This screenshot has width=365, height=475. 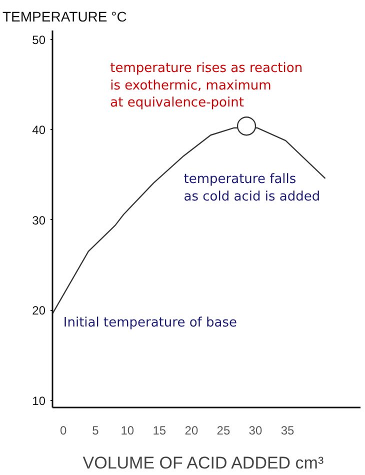 I want to click on x-tick-label: 20, so click(x=191, y=431).